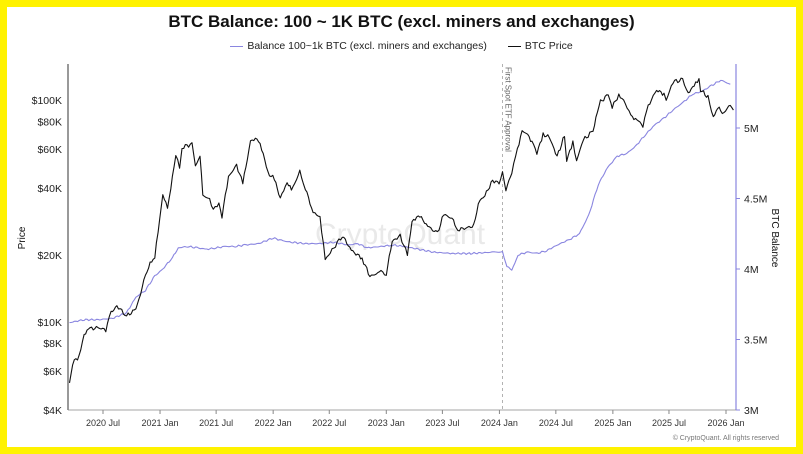  I want to click on x-tick-label: 2025 Jan, so click(612, 423).